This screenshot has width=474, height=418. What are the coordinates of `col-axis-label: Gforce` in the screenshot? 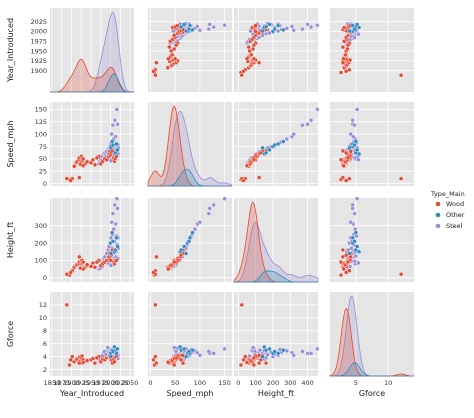 It's located at (372, 393).